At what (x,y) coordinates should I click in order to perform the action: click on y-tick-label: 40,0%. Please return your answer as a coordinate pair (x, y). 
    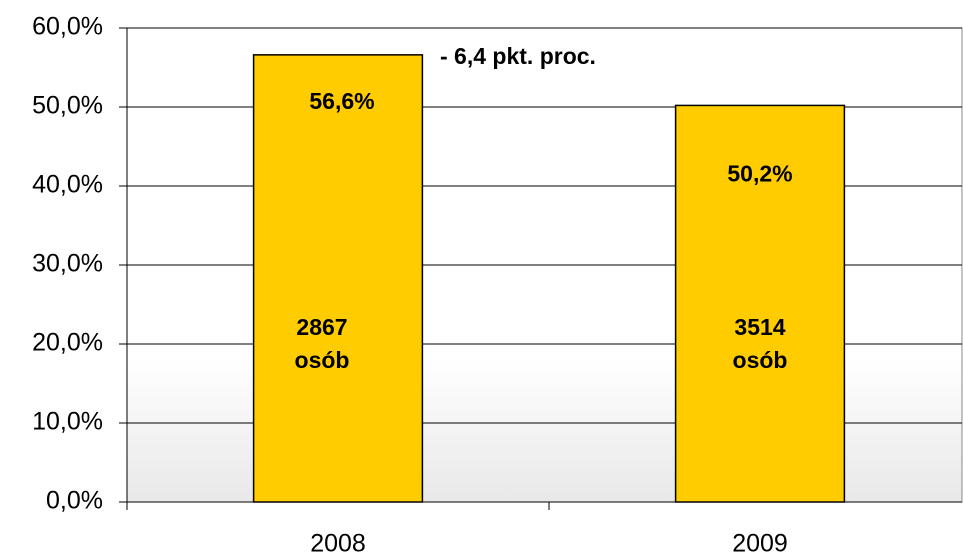
    Looking at the image, I should click on (67, 185).